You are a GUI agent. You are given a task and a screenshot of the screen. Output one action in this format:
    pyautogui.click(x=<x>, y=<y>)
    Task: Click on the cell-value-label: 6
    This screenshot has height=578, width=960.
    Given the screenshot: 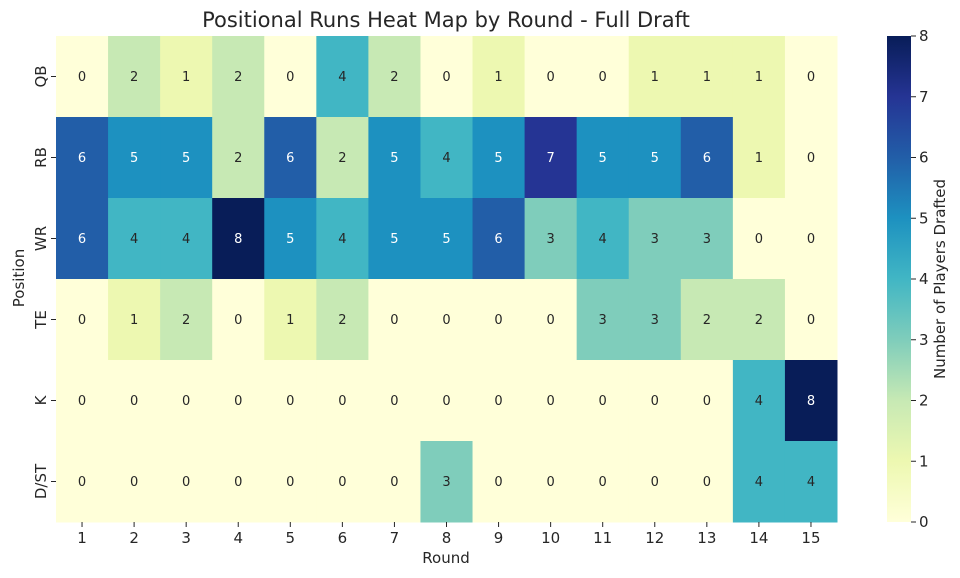 What is the action you would take?
    pyautogui.click(x=290, y=158)
    